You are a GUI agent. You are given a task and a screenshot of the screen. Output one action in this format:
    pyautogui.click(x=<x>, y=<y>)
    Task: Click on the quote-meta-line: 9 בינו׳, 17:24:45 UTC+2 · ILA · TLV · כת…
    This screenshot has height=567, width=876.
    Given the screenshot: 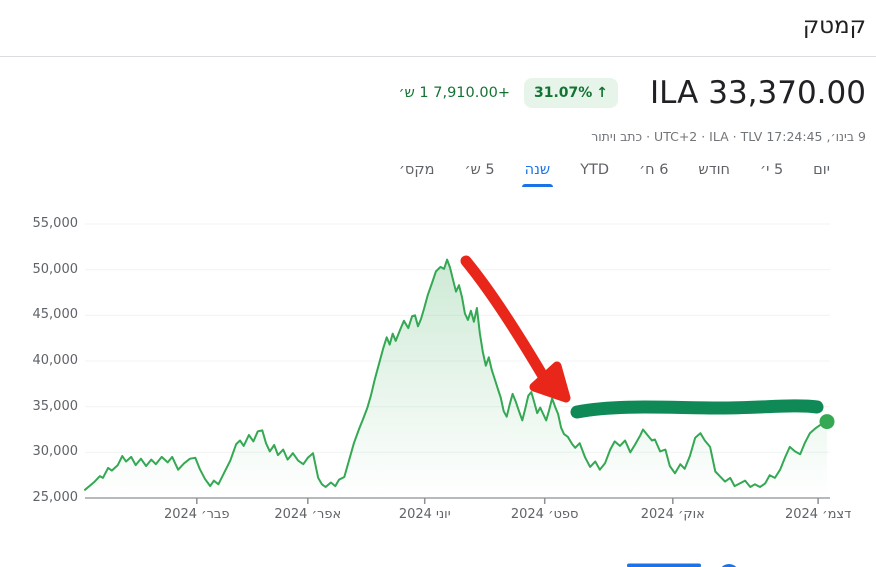 What is the action you would take?
    pyautogui.click(x=728, y=136)
    